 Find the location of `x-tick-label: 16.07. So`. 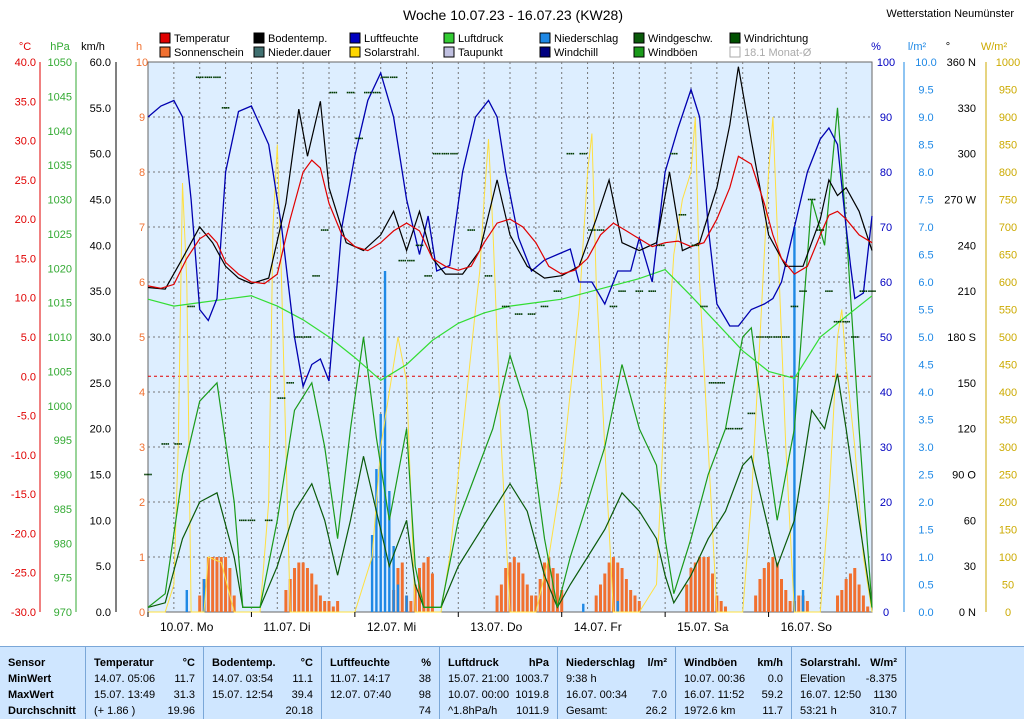

x-tick-label: 16.07. So is located at coordinates (807, 627).